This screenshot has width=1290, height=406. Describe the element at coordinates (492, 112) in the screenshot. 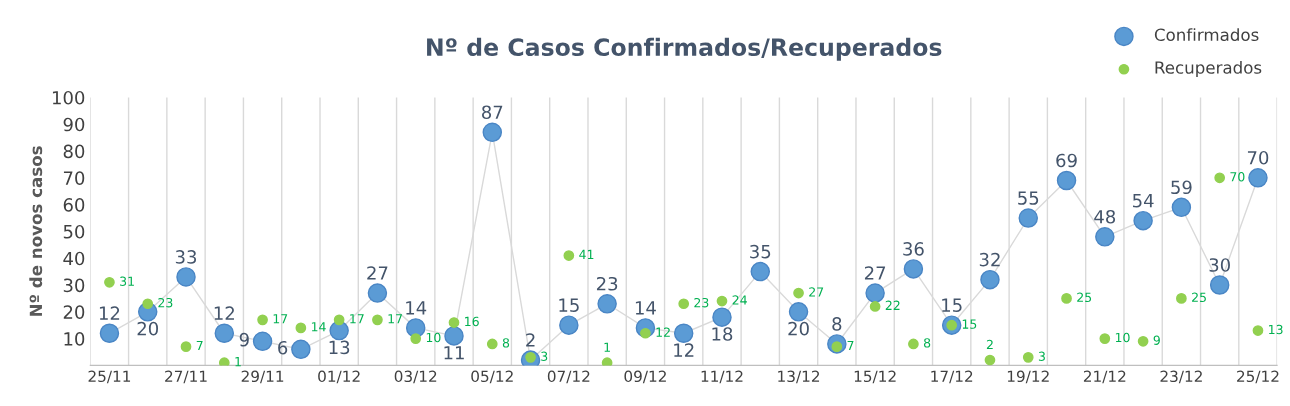

I see `data-label: 87` at that location.